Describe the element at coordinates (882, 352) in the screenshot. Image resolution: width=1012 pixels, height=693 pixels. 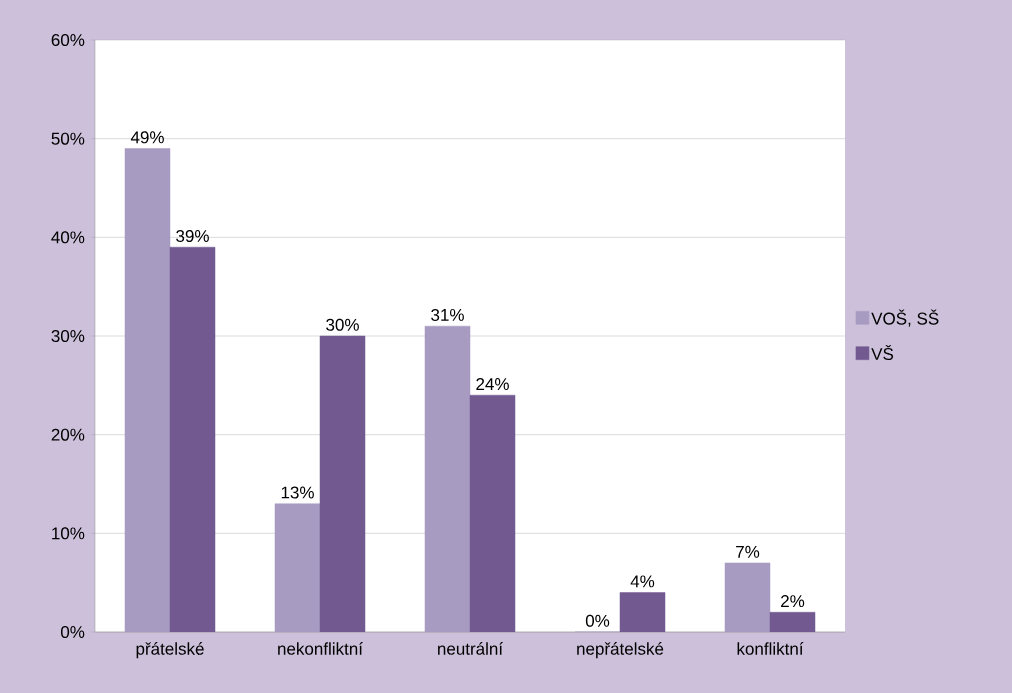
I see `legend-label: VŠ` at that location.